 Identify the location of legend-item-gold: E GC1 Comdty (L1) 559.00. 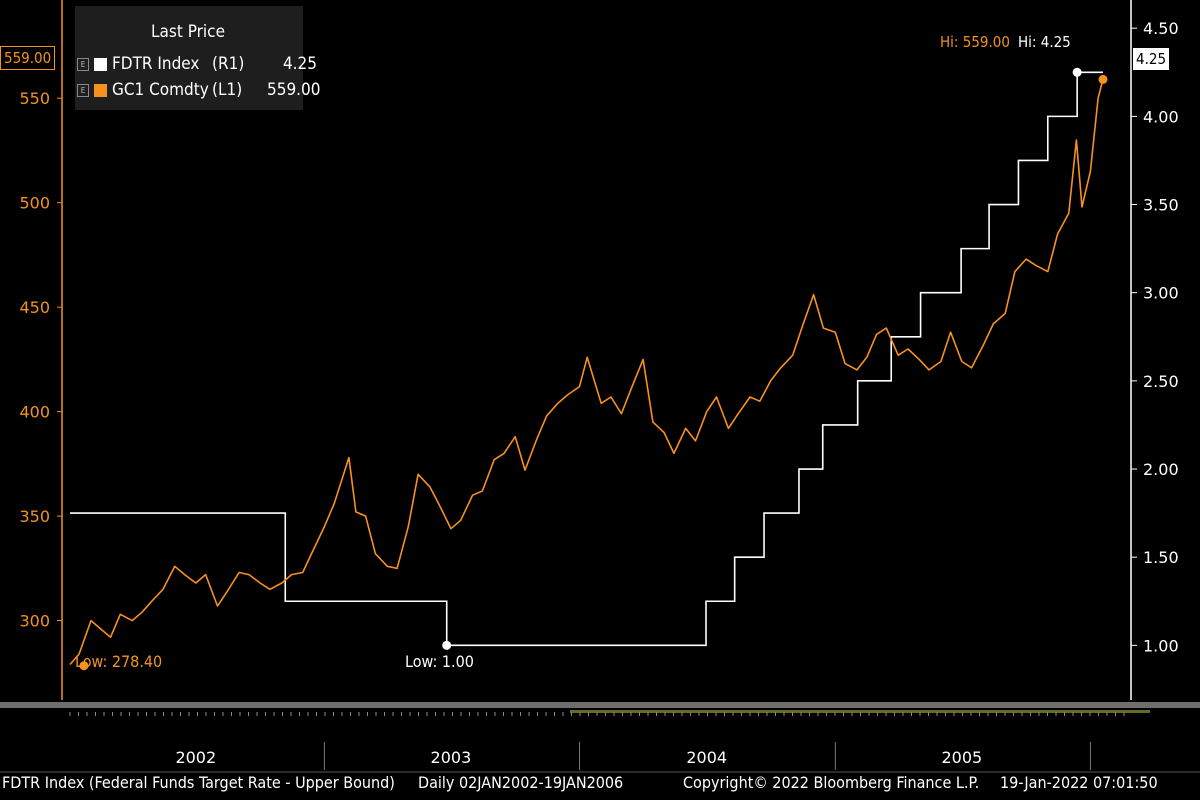
(198, 90).